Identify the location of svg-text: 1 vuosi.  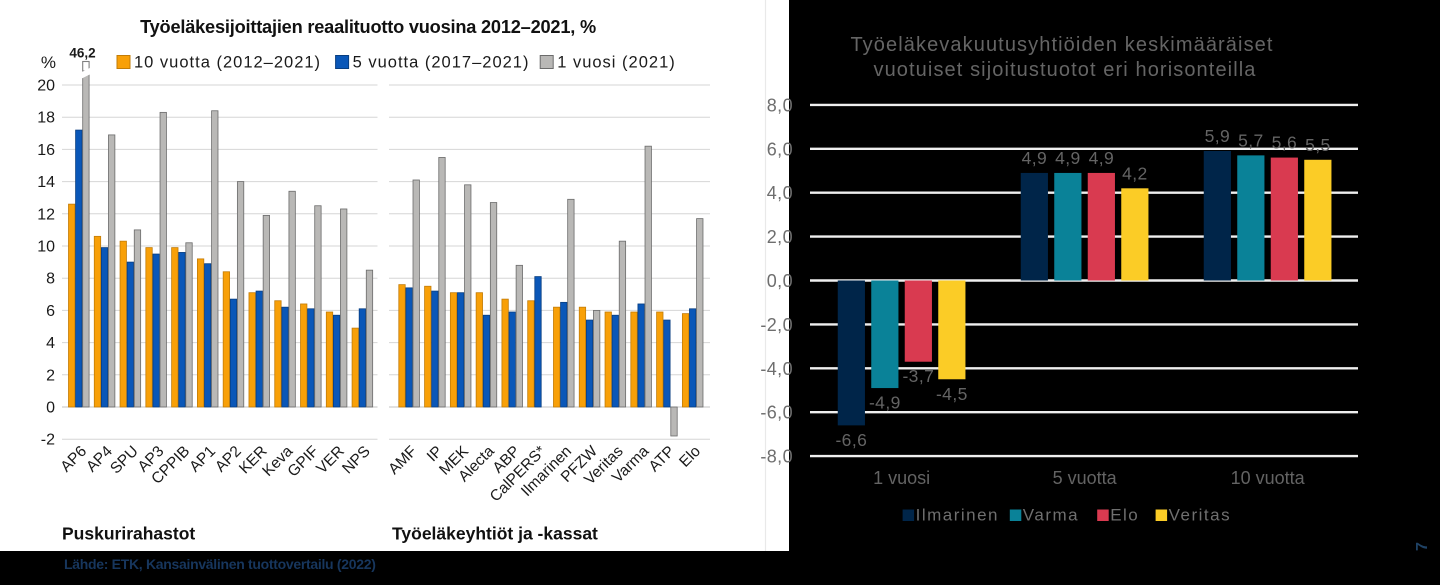
(901, 478).